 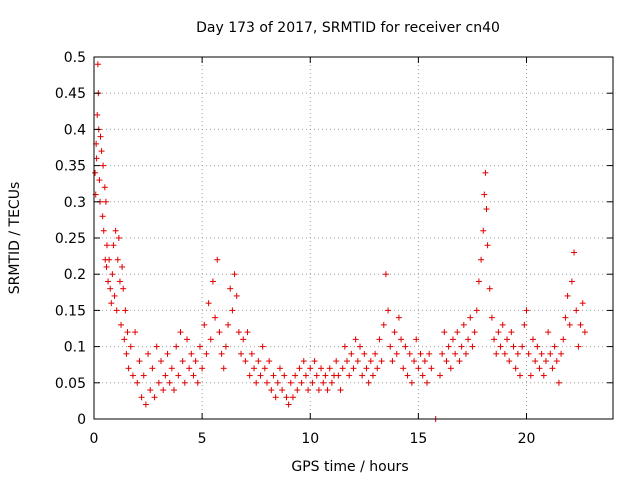 What do you see at coordinates (75, 130) in the screenshot?
I see `y-tick-label: 0.4` at bounding box center [75, 130].